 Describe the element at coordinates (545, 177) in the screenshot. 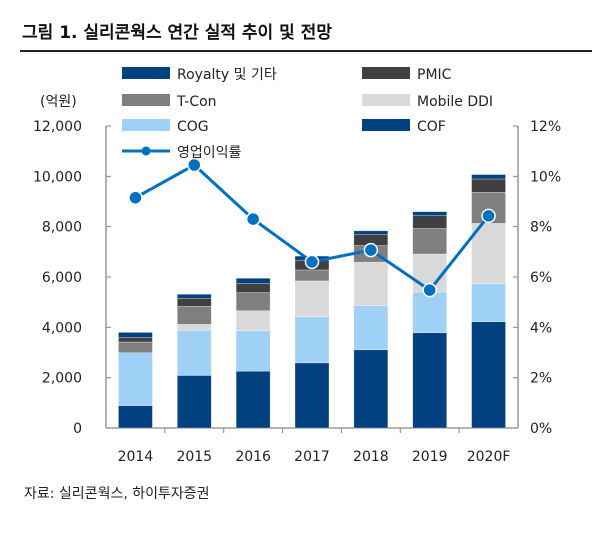

I see `right-tick-label: 10%` at that location.